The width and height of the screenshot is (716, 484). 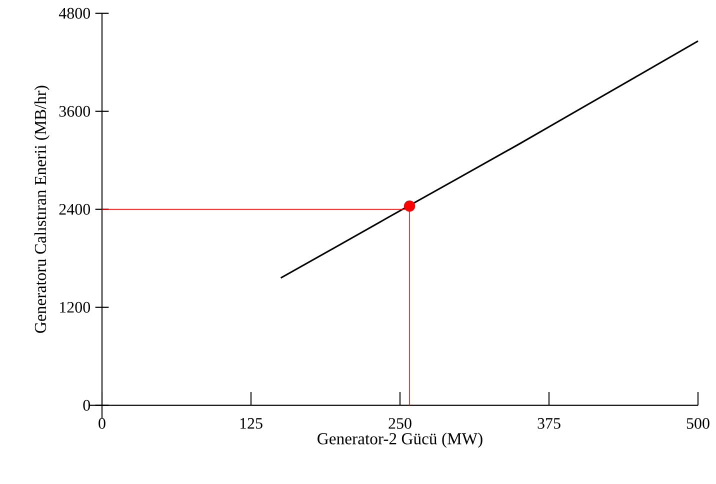 What do you see at coordinates (698, 423) in the screenshot?
I see `x-tick-label: 500` at bounding box center [698, 423].